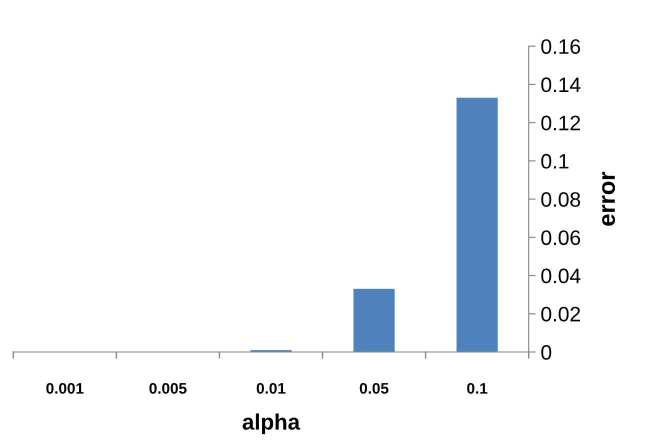 The image size is (665, 440). I want to click on x-tick-label: 0.01, so click(271, 388).